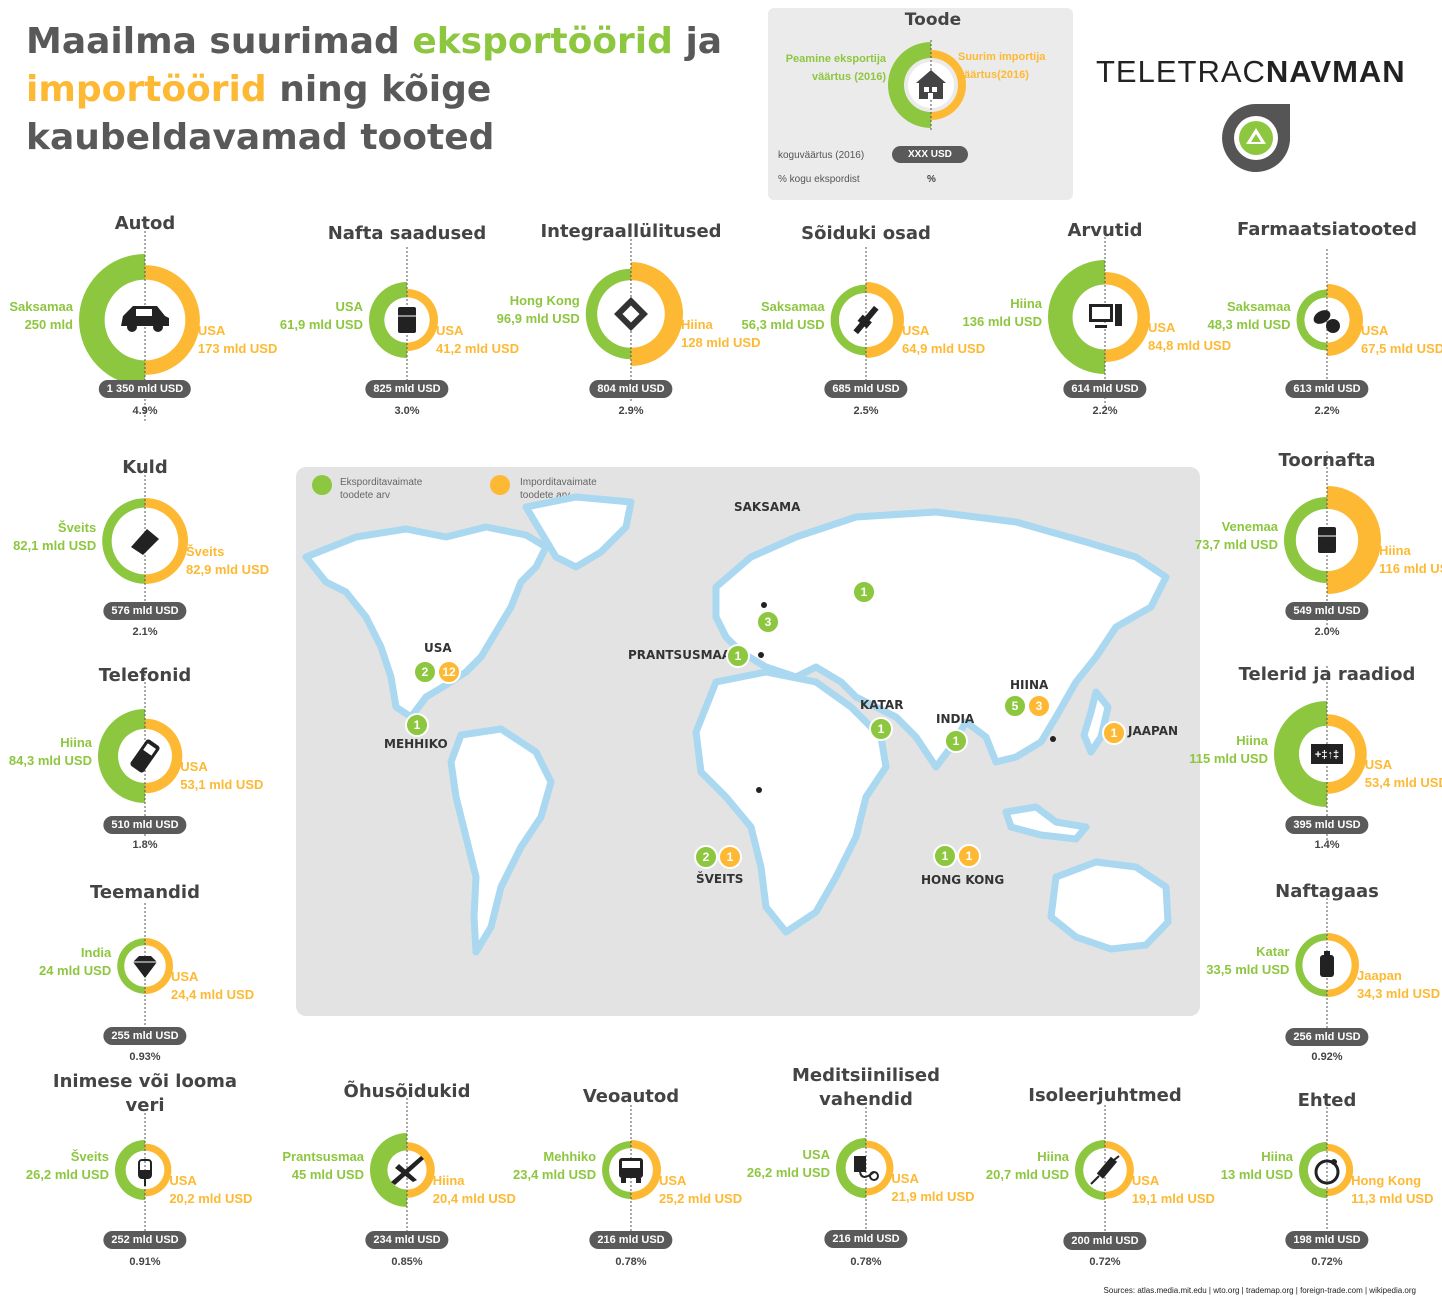 The height and width of the screenshot is (1308, 1442). Describe the element at coordinates (474, 1190) in the screenshot. I see `import-label: Hiina 20,4 mld USD` at that location.